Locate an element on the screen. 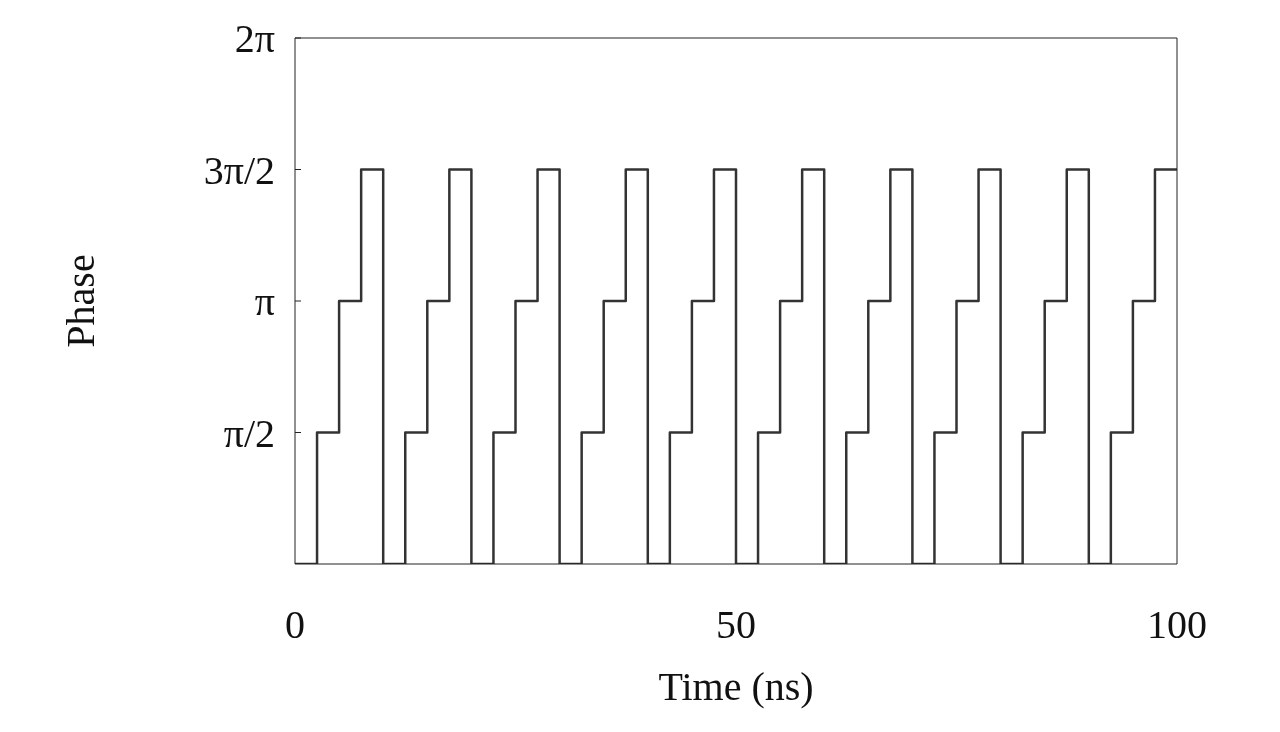  x-axis-title: Time (ns) is located at coordinates (736, 686).